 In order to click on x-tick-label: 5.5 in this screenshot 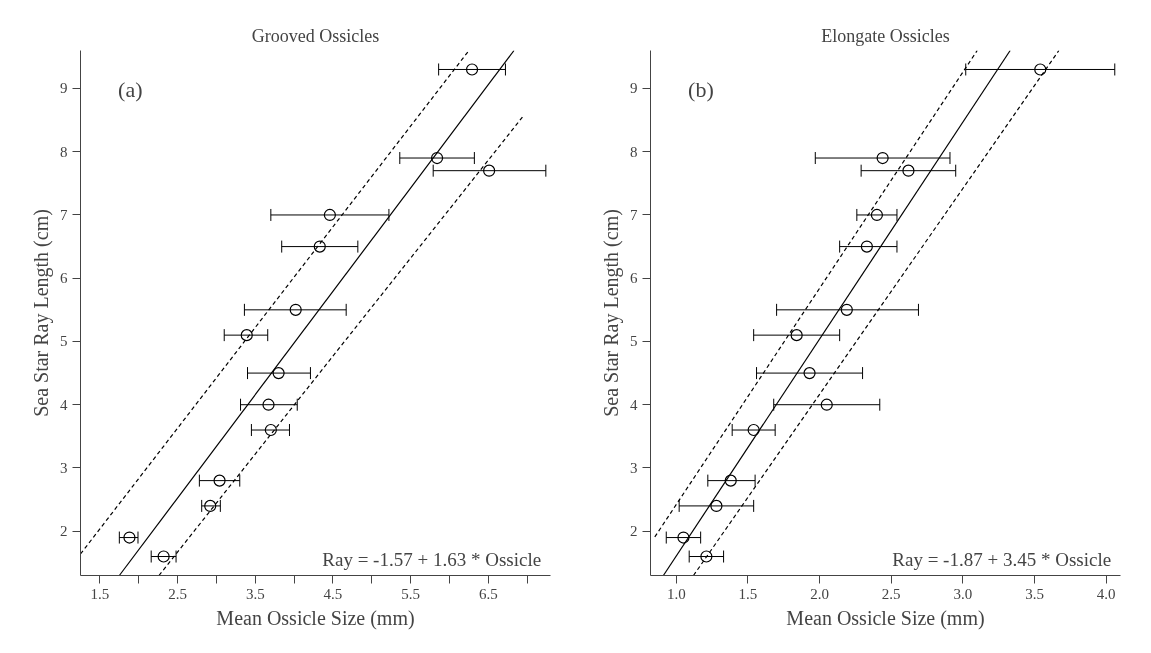, I will do `click(411, 593)`.